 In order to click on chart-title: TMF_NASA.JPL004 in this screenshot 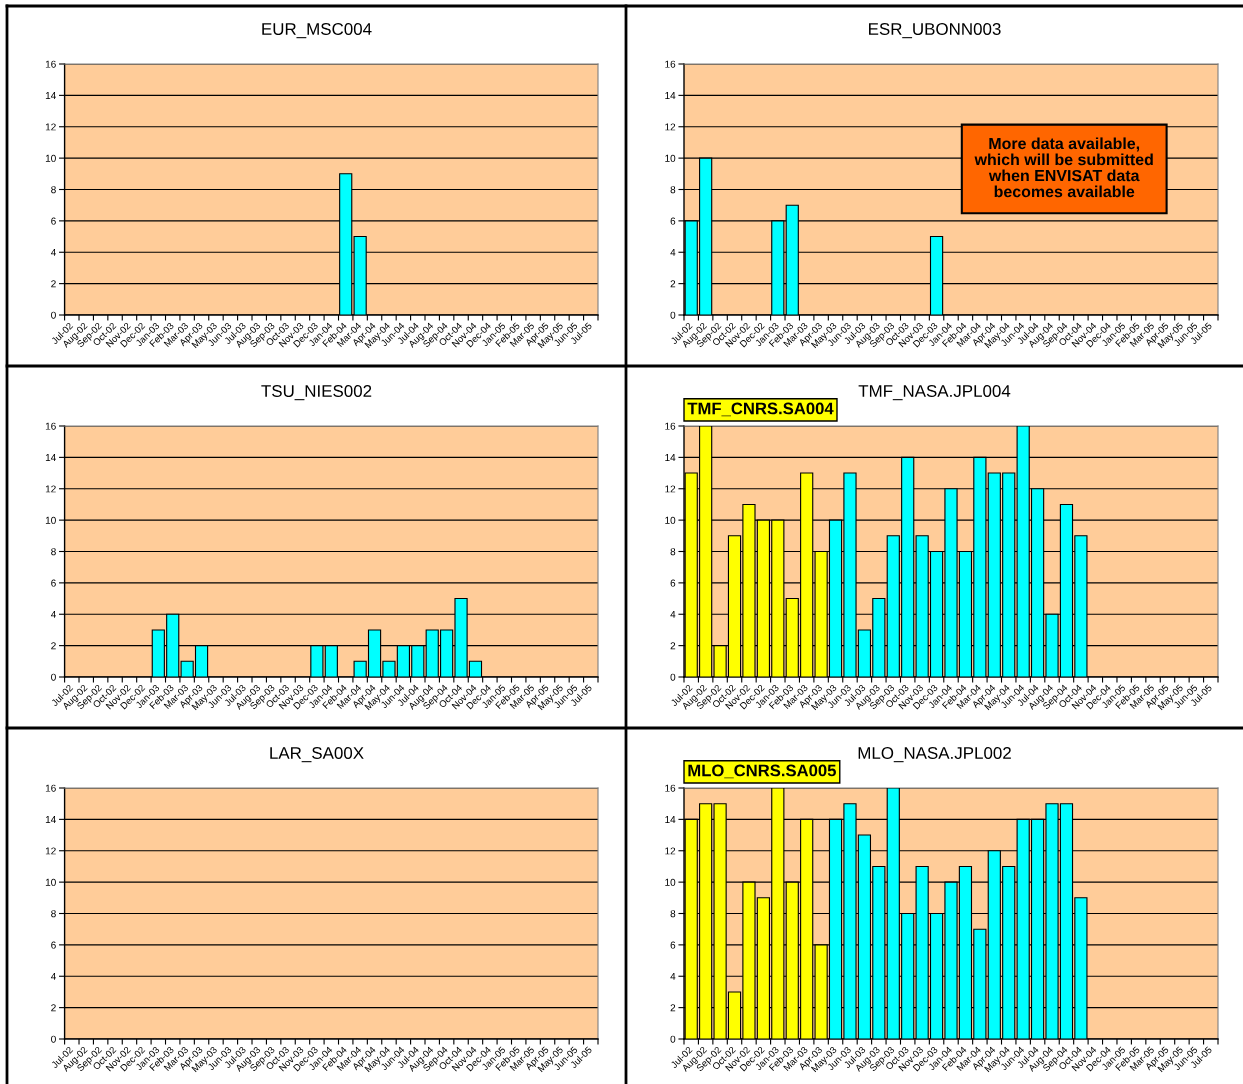, I will do `click(934, 393)`.